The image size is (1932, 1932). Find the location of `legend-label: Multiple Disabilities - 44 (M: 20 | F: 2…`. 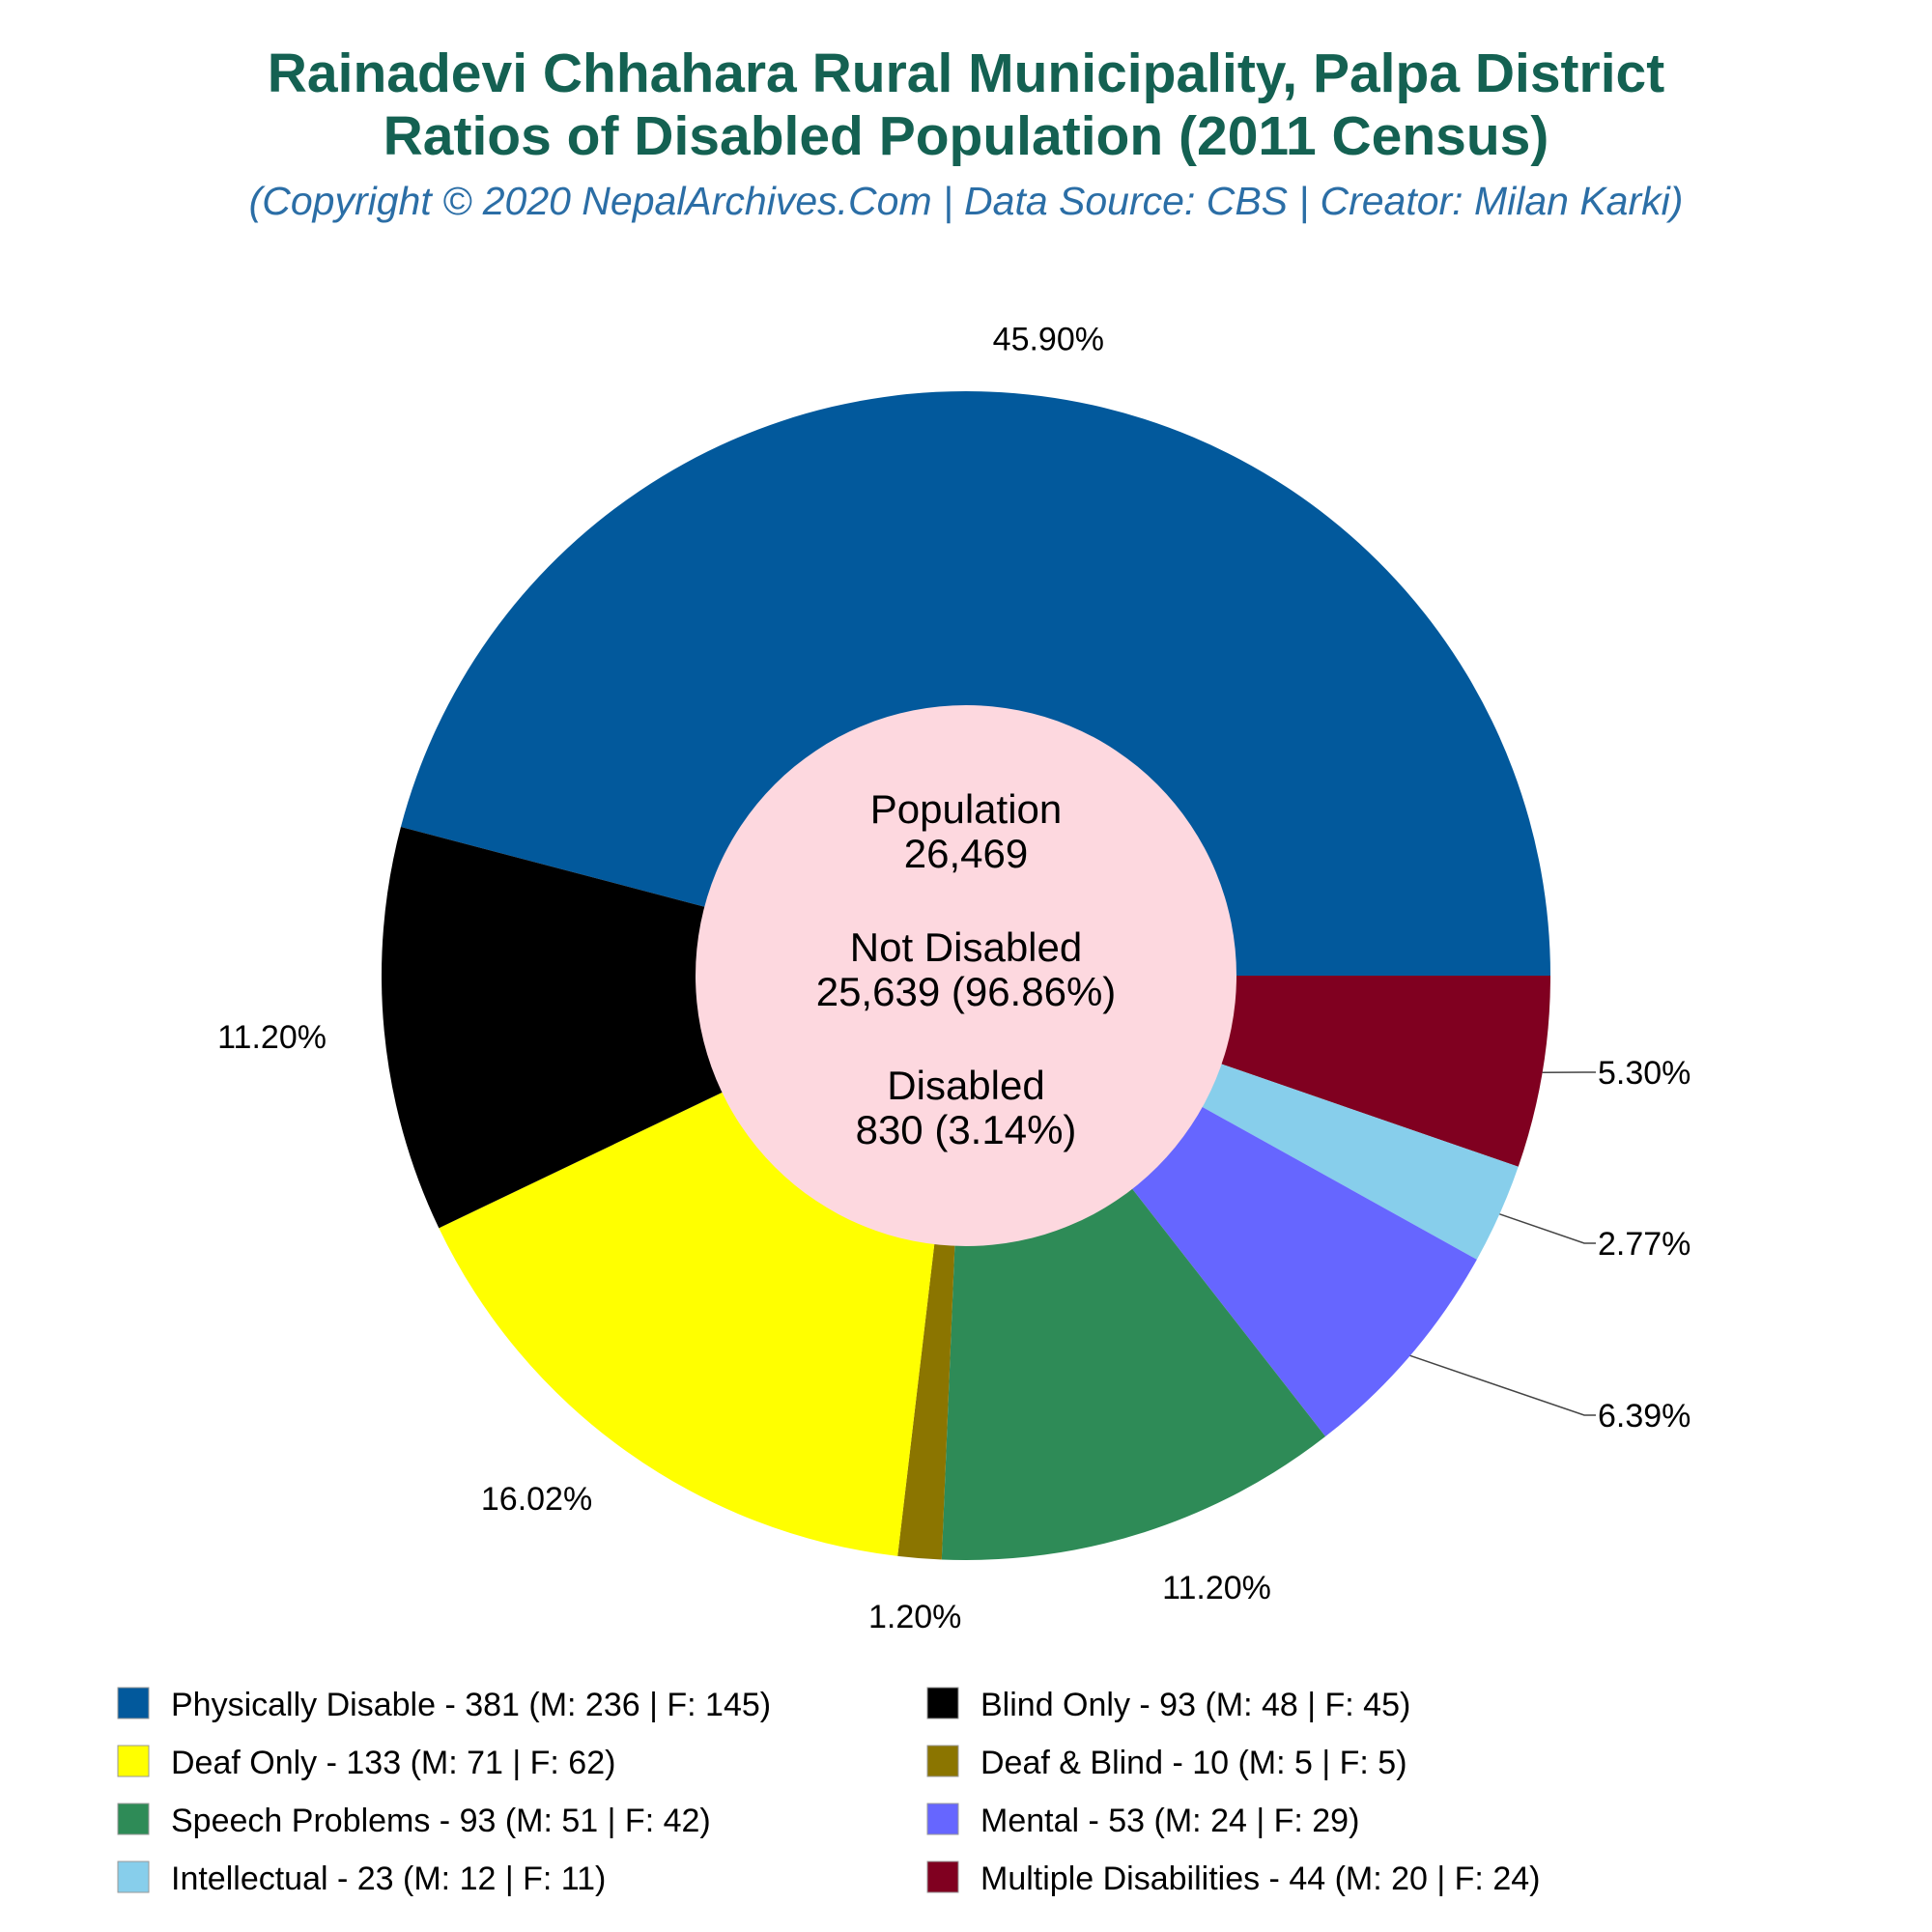

legend-label: Multiple Disabilities - 44 (M: 20 | F: 2… is located at coordinates (1260, 1879).